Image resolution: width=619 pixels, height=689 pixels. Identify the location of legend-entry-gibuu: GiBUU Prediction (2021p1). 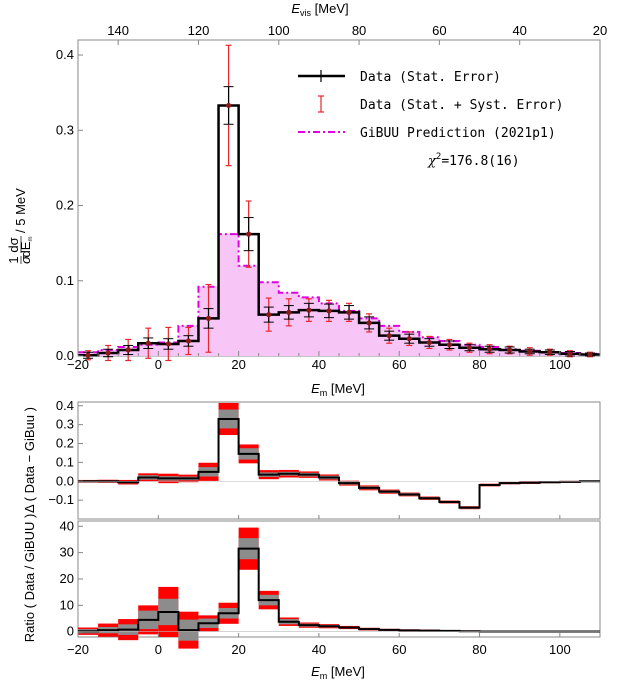
(427, 133).